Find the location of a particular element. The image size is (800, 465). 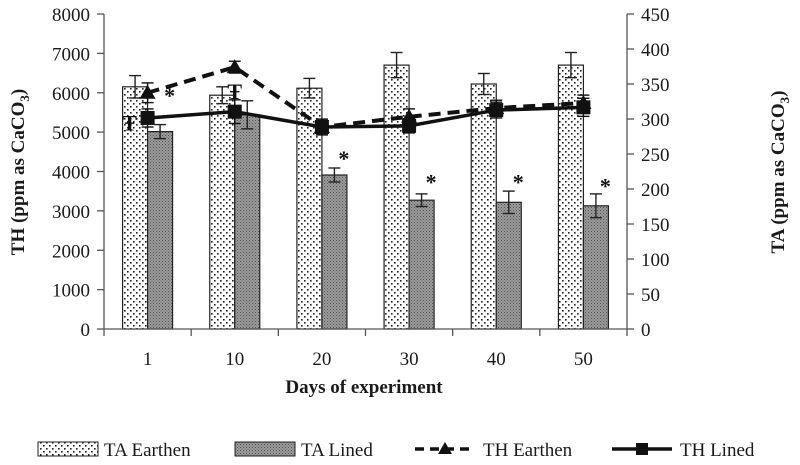

y-right-tick-label: 100 is located at coordinates (655, 260).